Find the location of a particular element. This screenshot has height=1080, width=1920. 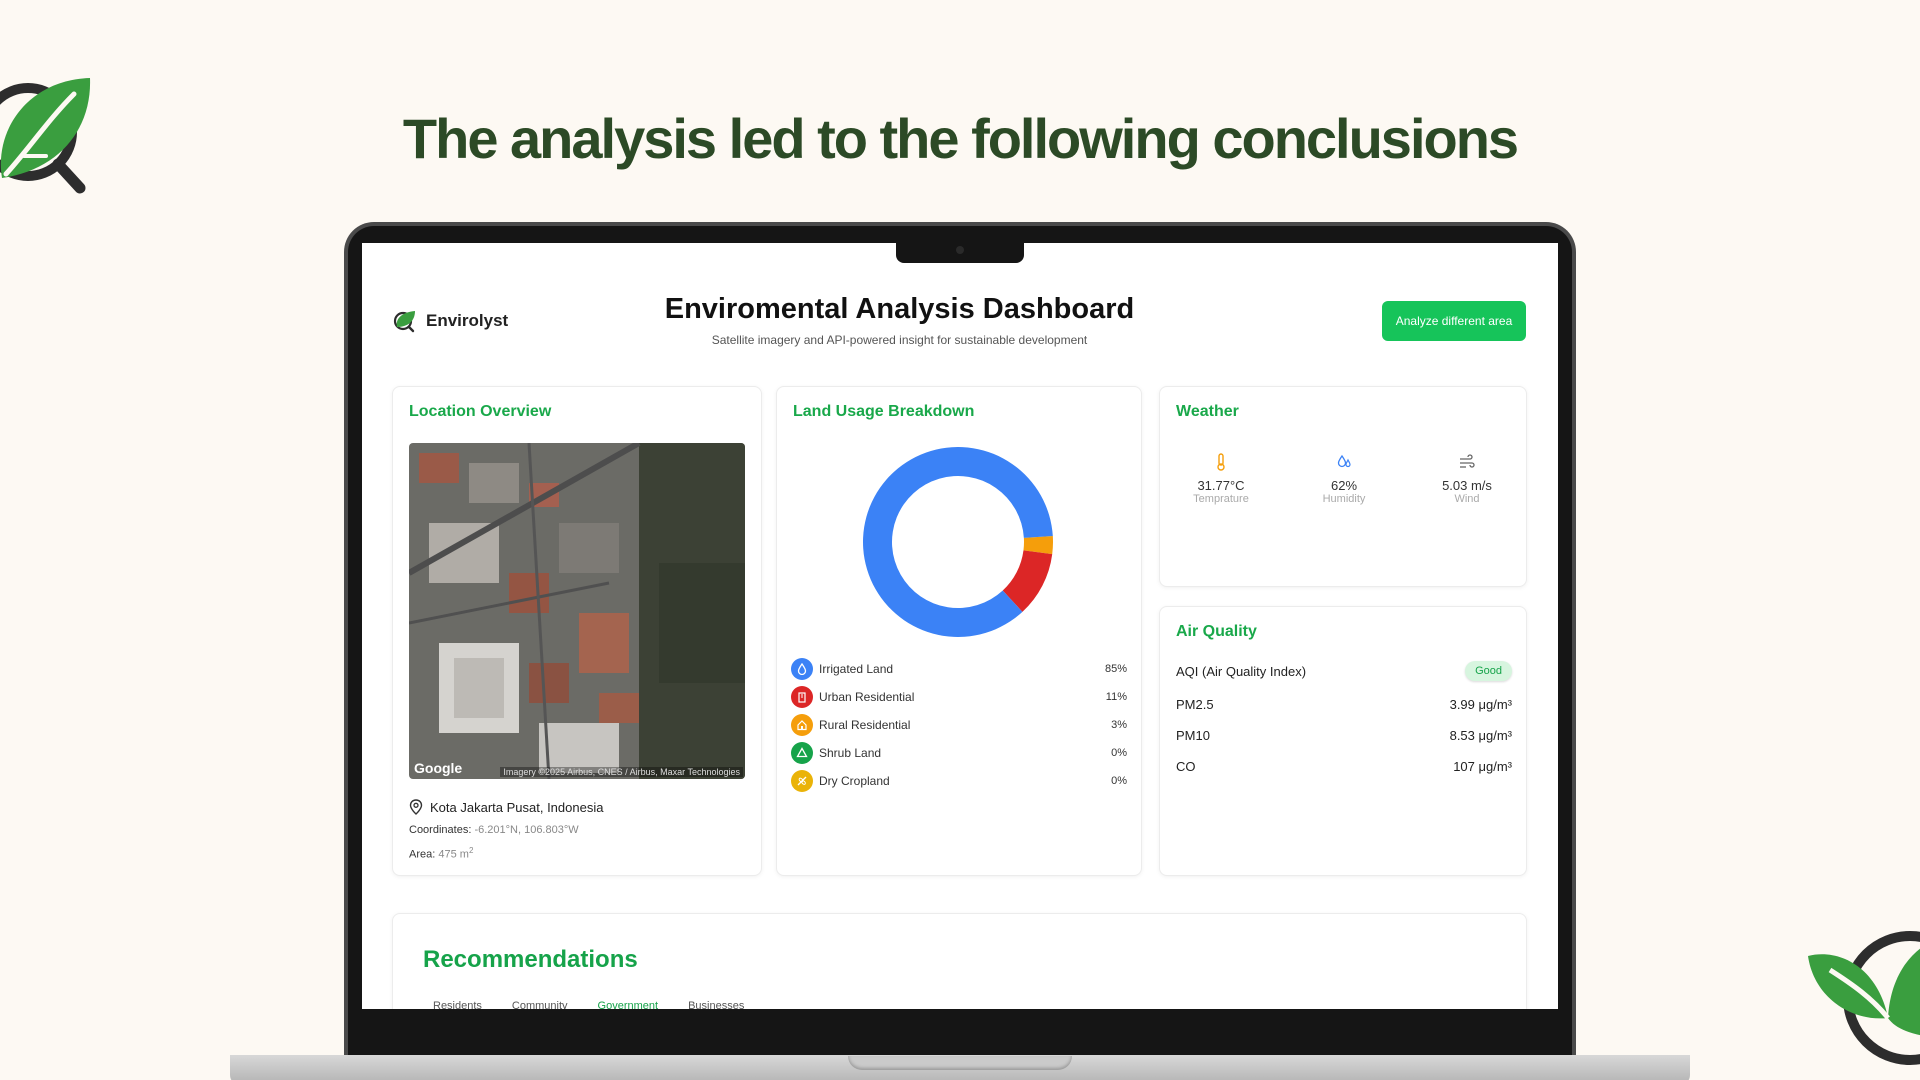

coordinates-value: -6.201°N, 106.803°W is located at coordinates (526, 830).